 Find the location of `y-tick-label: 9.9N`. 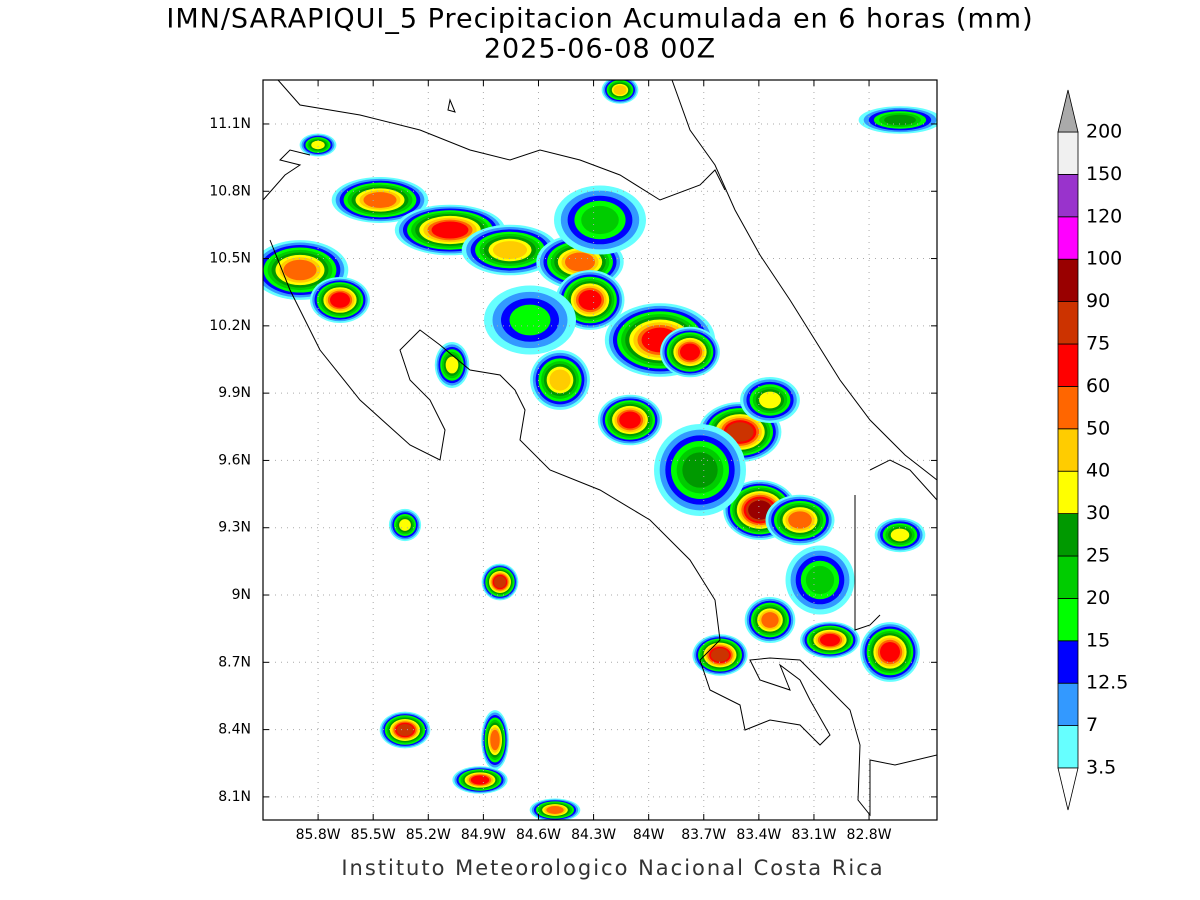

y-tick-label: 9.9N is located at coordinates (234, 393).